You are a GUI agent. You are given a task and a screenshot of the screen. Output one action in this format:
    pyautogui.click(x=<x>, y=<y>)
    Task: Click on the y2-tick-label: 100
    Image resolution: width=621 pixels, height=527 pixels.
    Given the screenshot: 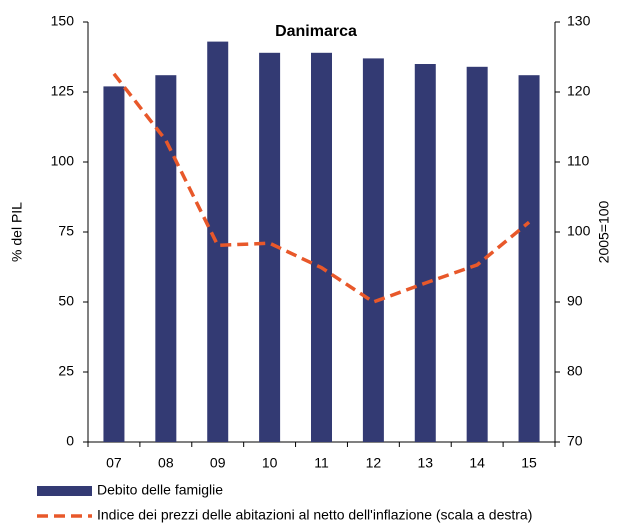 What is the action you would take?
    pyautogui.click(x=579, y=231)
    